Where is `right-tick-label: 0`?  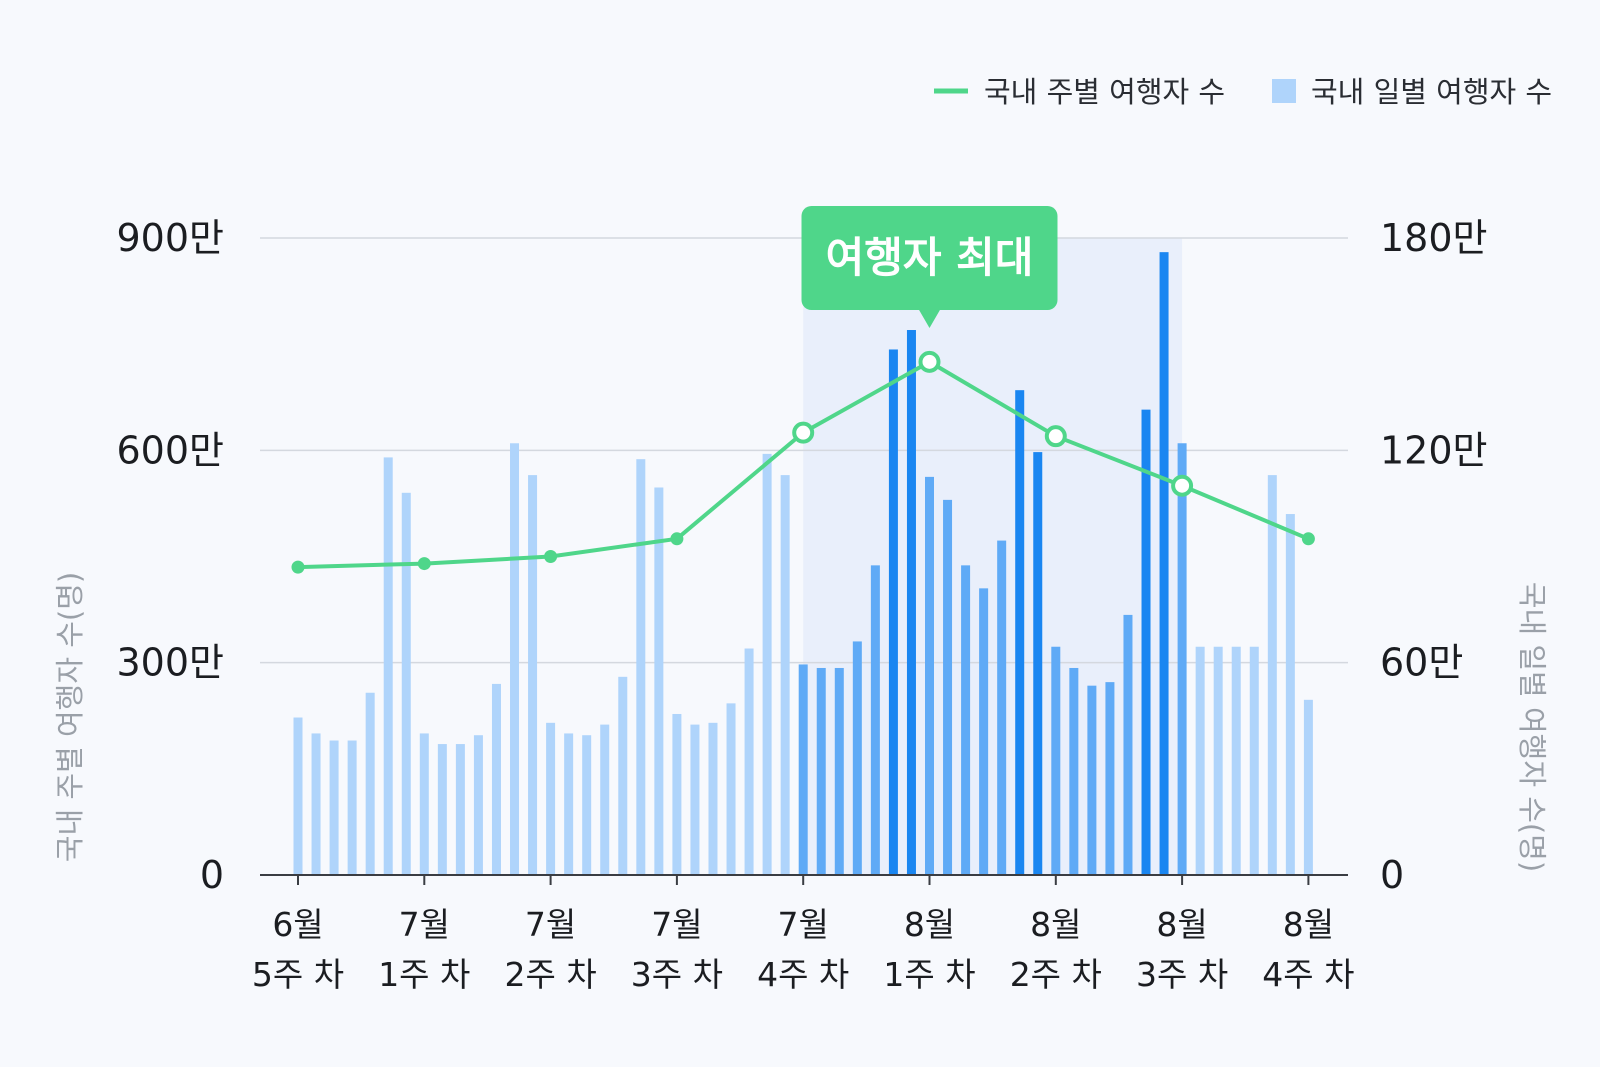
right-tick-label: 0 is located at coordinates (1392, 875).